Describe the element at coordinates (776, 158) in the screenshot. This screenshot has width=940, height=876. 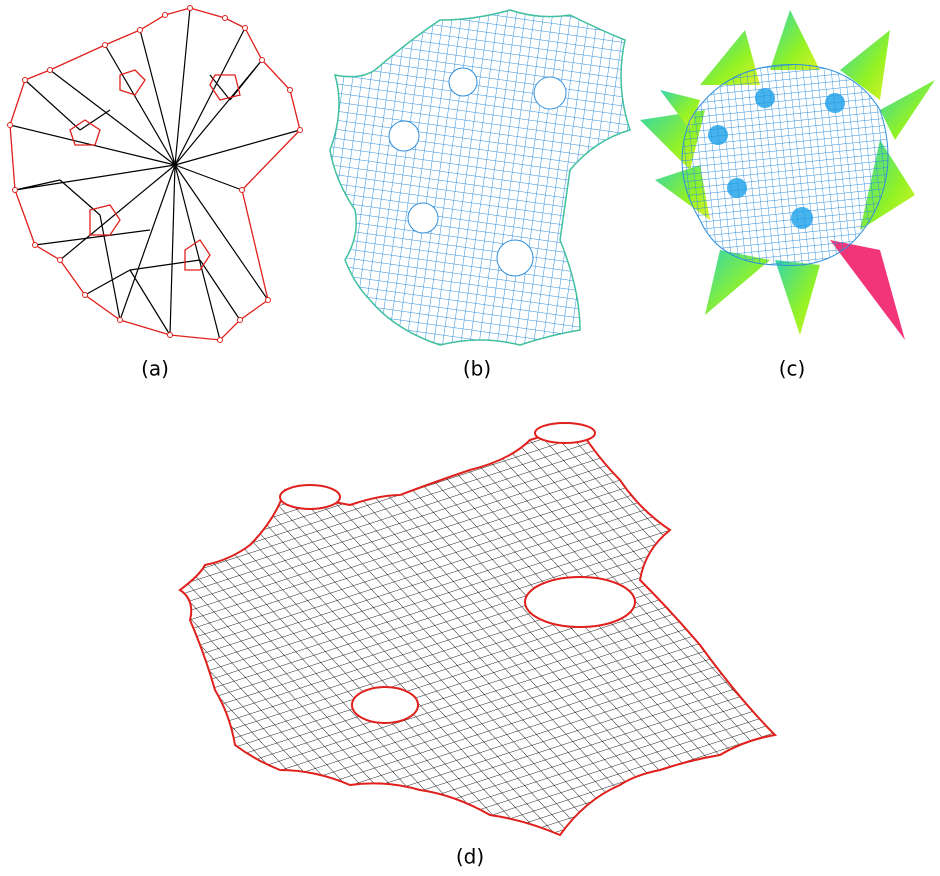
I see `singular-clusters` at that location.